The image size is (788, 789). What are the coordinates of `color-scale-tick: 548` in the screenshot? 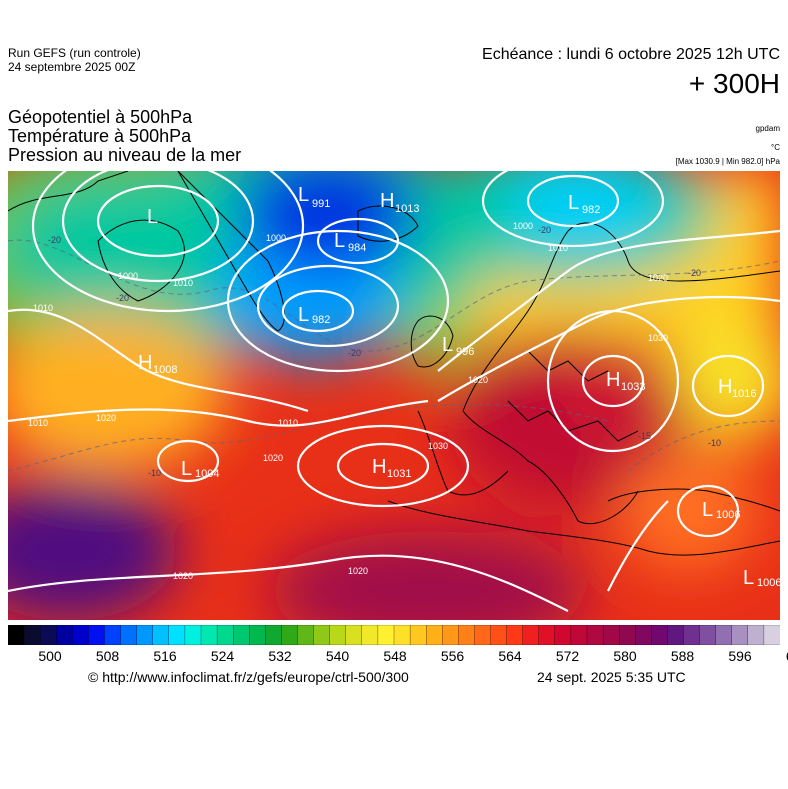 It's located at (395, 656).